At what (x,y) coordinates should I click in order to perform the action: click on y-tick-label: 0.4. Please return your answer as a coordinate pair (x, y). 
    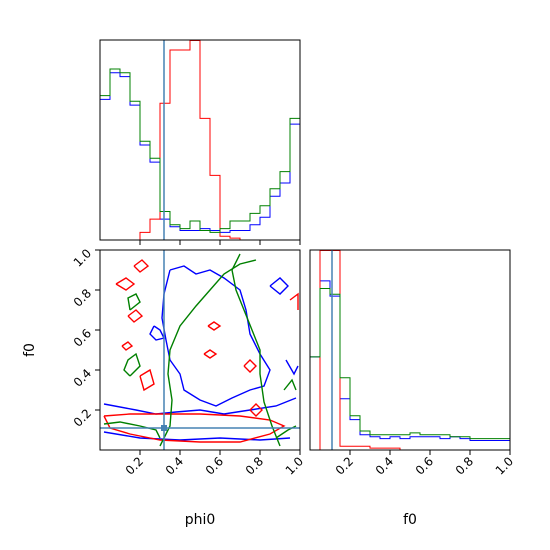
    Looking at the image, I should click on (82, 377).